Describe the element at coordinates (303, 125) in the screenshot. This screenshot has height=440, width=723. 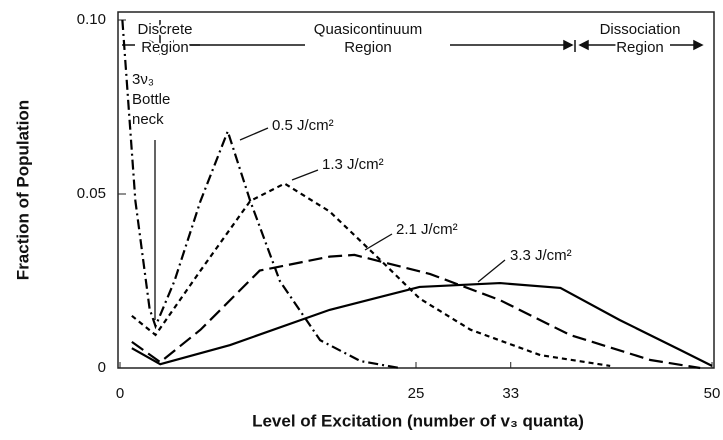
I see `series-label: 0.5 J/cm²` at that location.